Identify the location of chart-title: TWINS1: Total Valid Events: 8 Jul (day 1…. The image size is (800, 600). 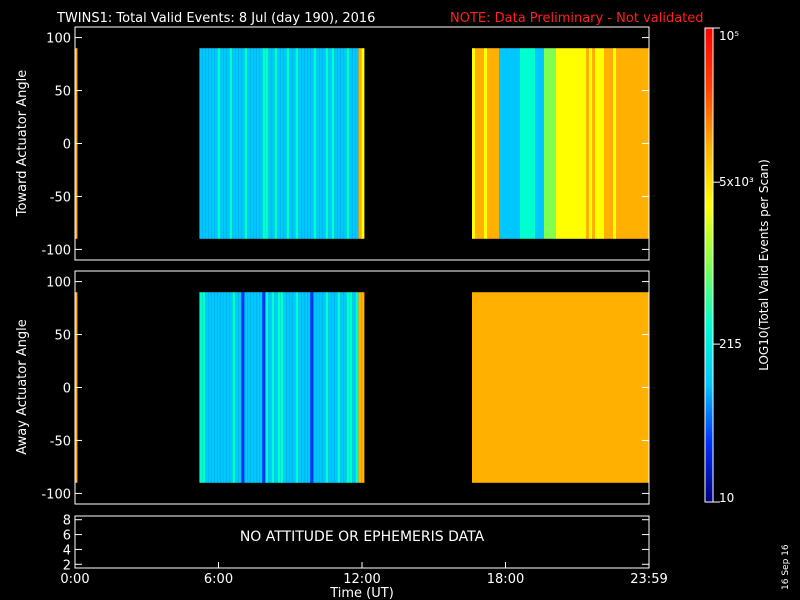
(215, 18).